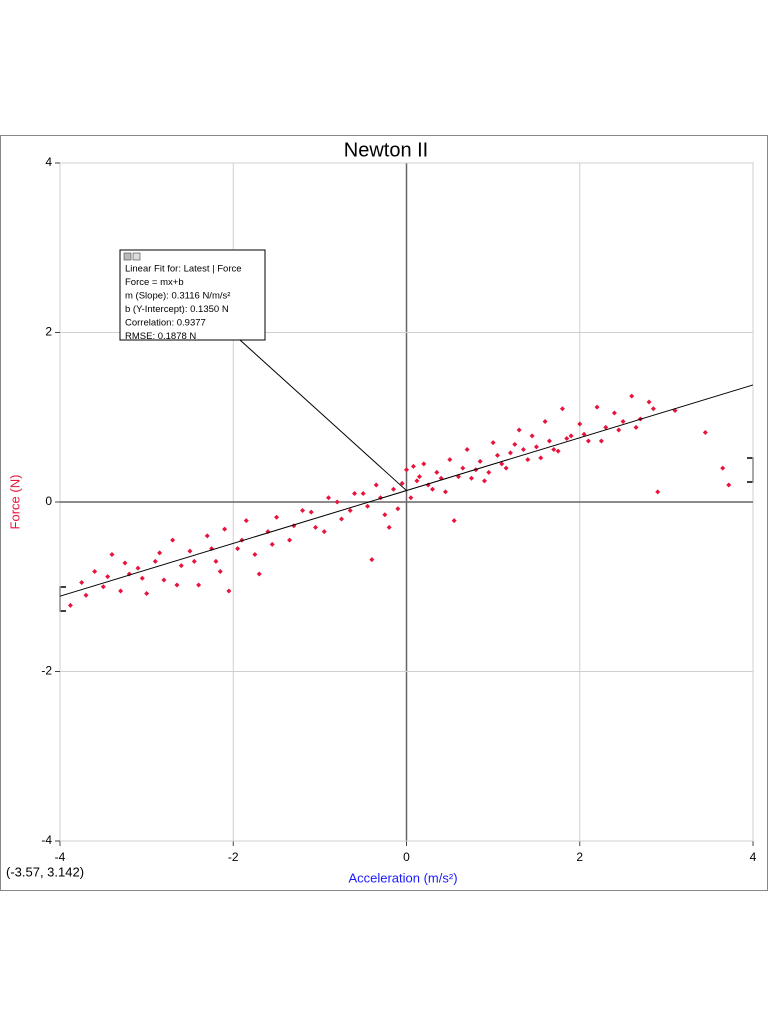 This screenshot has height=1024, width=768. What do you see at coordinates (165, 323) in the screenshot?
I see `annotation-text: Correlation: 0.9377` at bounding box center [165, 323].